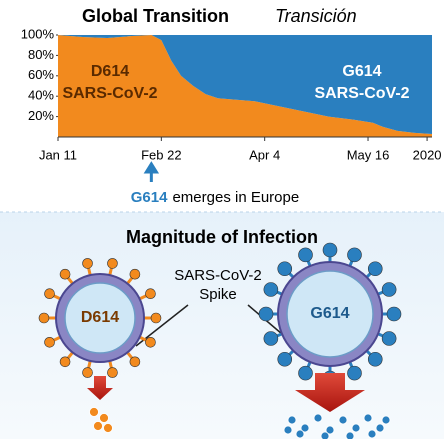 The image size is (444, 439). I want to click on x-tick-label: 2020, so click(427, 154).